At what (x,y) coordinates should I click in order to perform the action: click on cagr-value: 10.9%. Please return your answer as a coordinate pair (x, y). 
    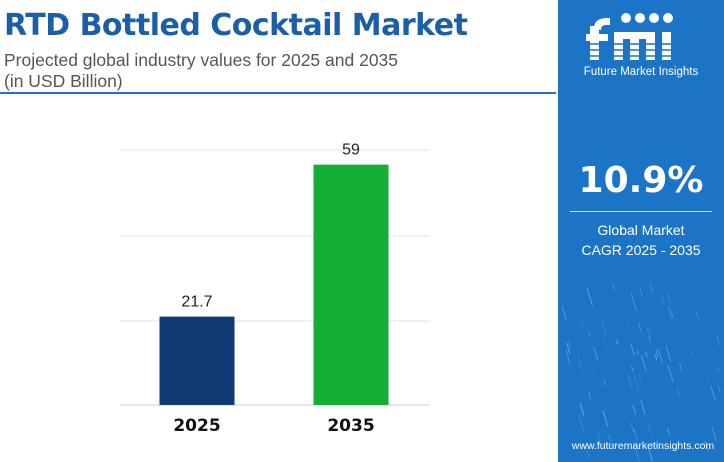
    Looking at the image, I should click on (641, 180).